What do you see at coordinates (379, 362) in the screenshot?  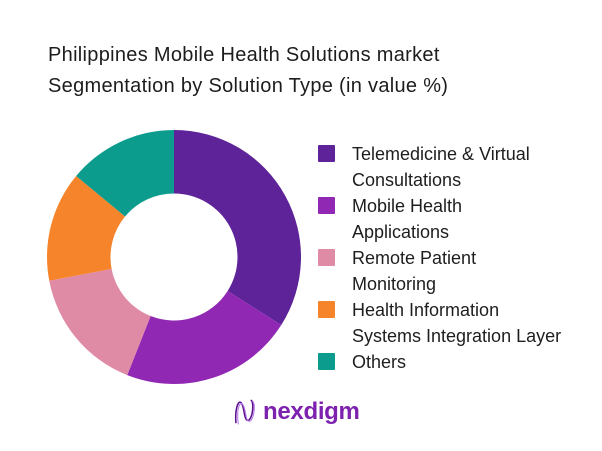 I see `legend-label-others: Others` at bounding box center [379, 362].